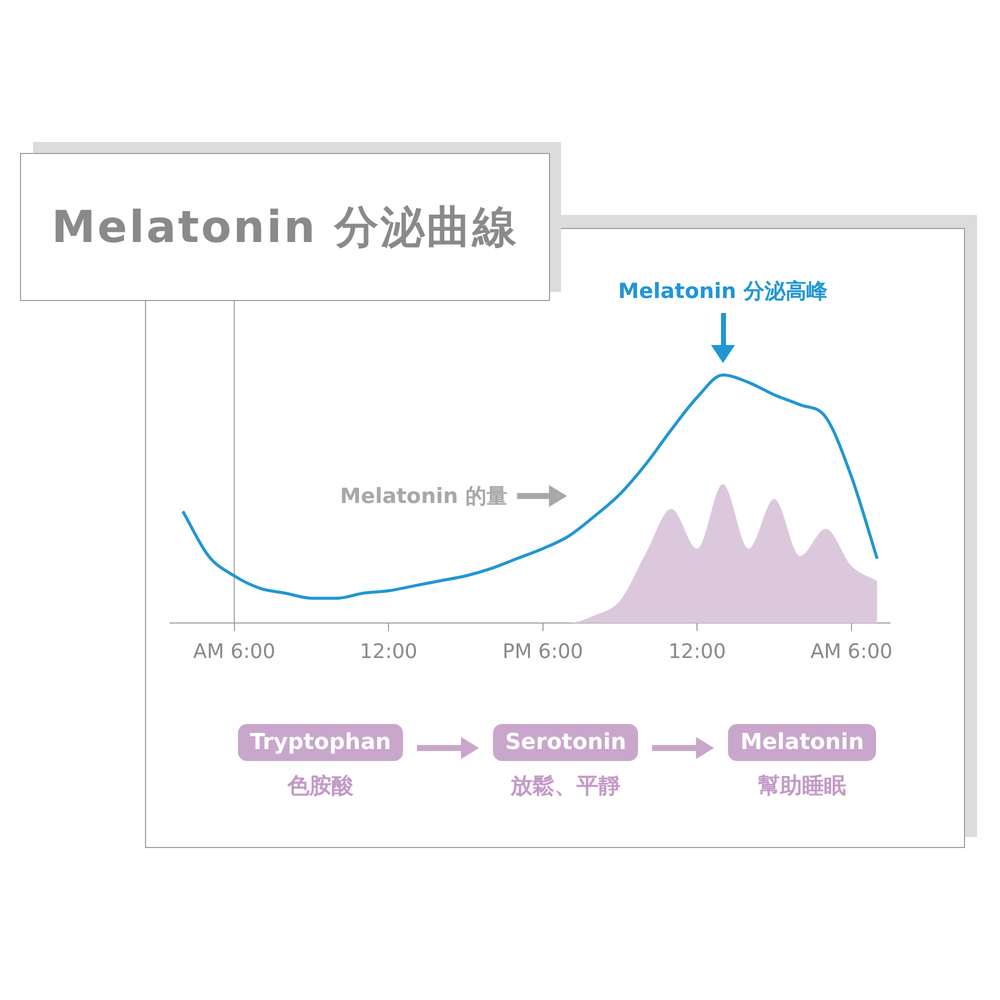  Describe the element at coordinates (802, 742) in the screenshot. I see `text: Melatonin` at that location.